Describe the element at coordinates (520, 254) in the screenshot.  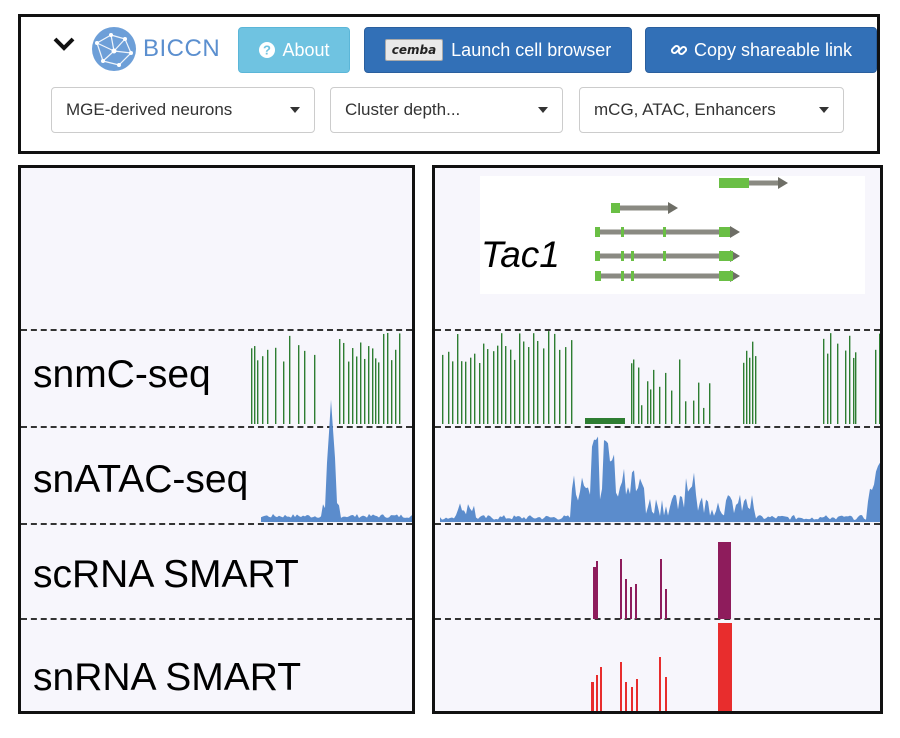
I see `gene-name-label: Tac1` at that location.